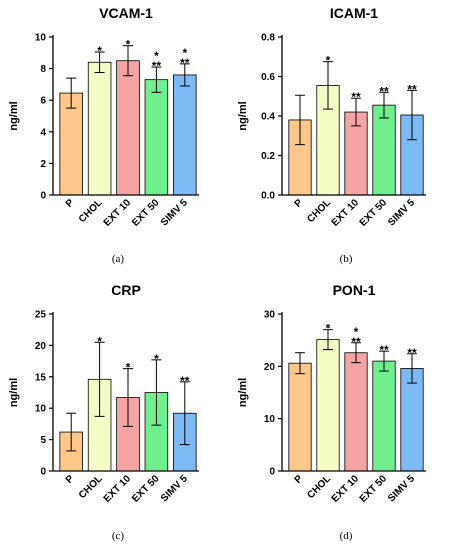 This screenshot has width=449, height=550. Describe the element at coordinates (268, 117) in the screenshot. I see `y-tick-label: 0.4` at that location.